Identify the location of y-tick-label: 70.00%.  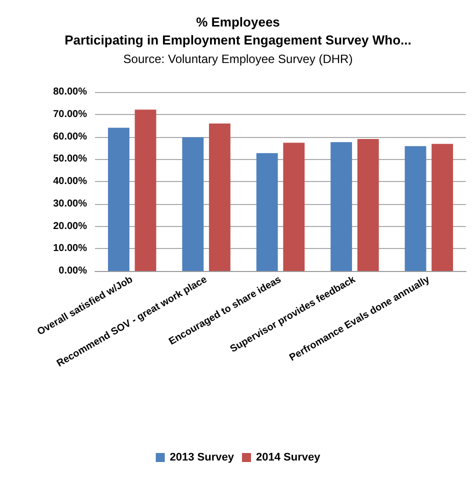
(70, 114).